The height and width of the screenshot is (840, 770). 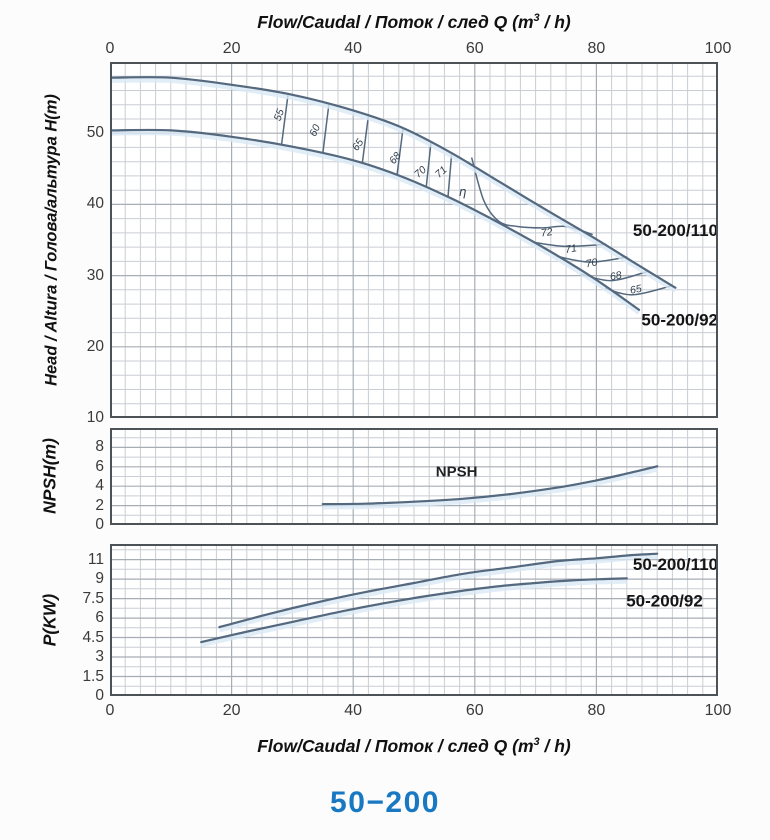 I want to click on efficiency-contour-label: 68, so click(x=616, y=276).